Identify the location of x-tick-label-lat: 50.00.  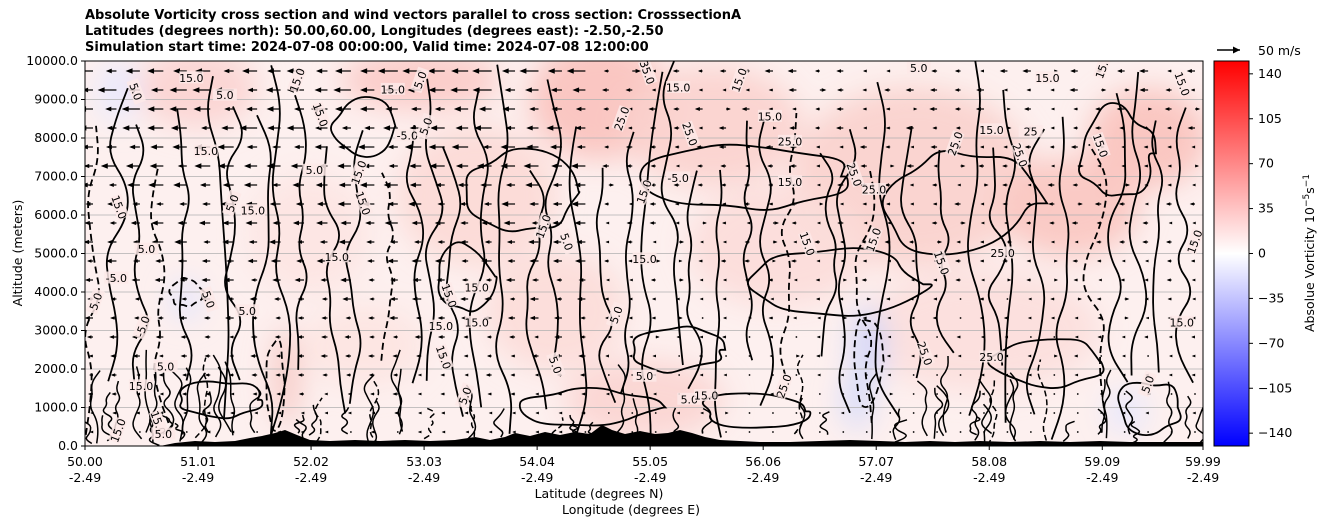
(85, 461).